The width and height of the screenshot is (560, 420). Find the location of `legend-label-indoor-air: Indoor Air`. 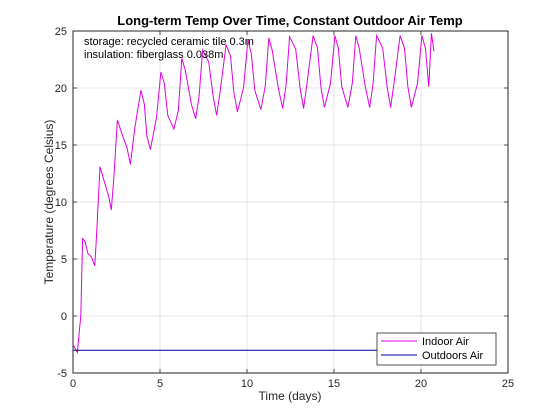

legend-label-indoor-air: Indoor Air is located at coordinates (445, 342).